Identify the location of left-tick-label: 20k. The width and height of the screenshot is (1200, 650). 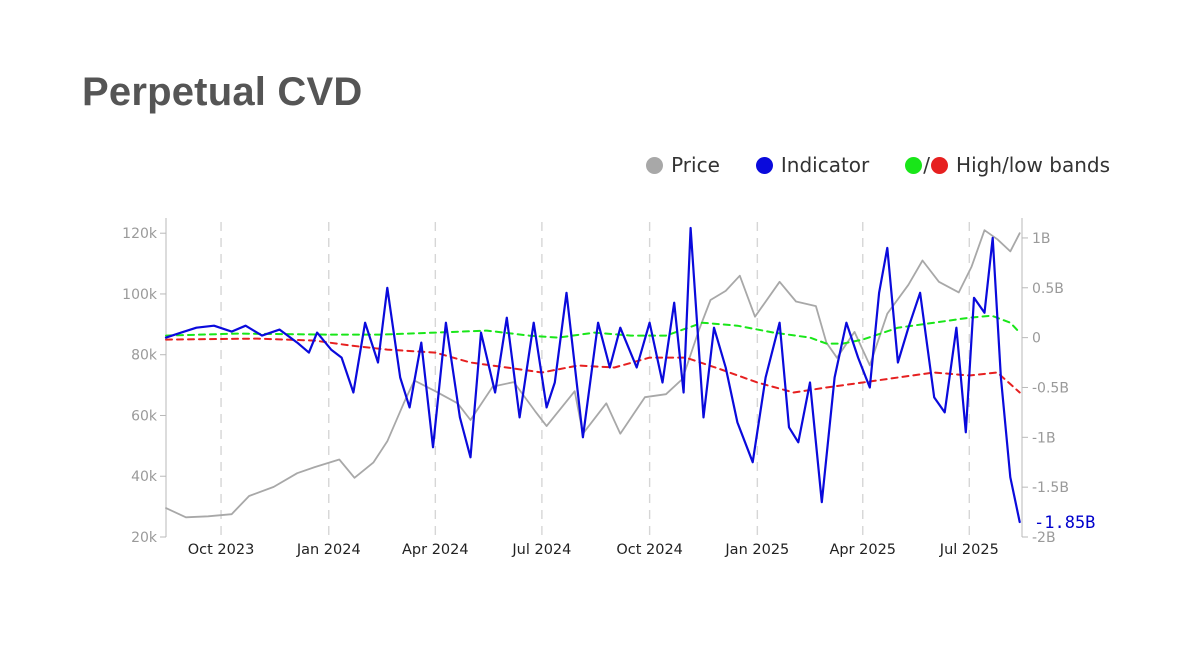
(144, 538).